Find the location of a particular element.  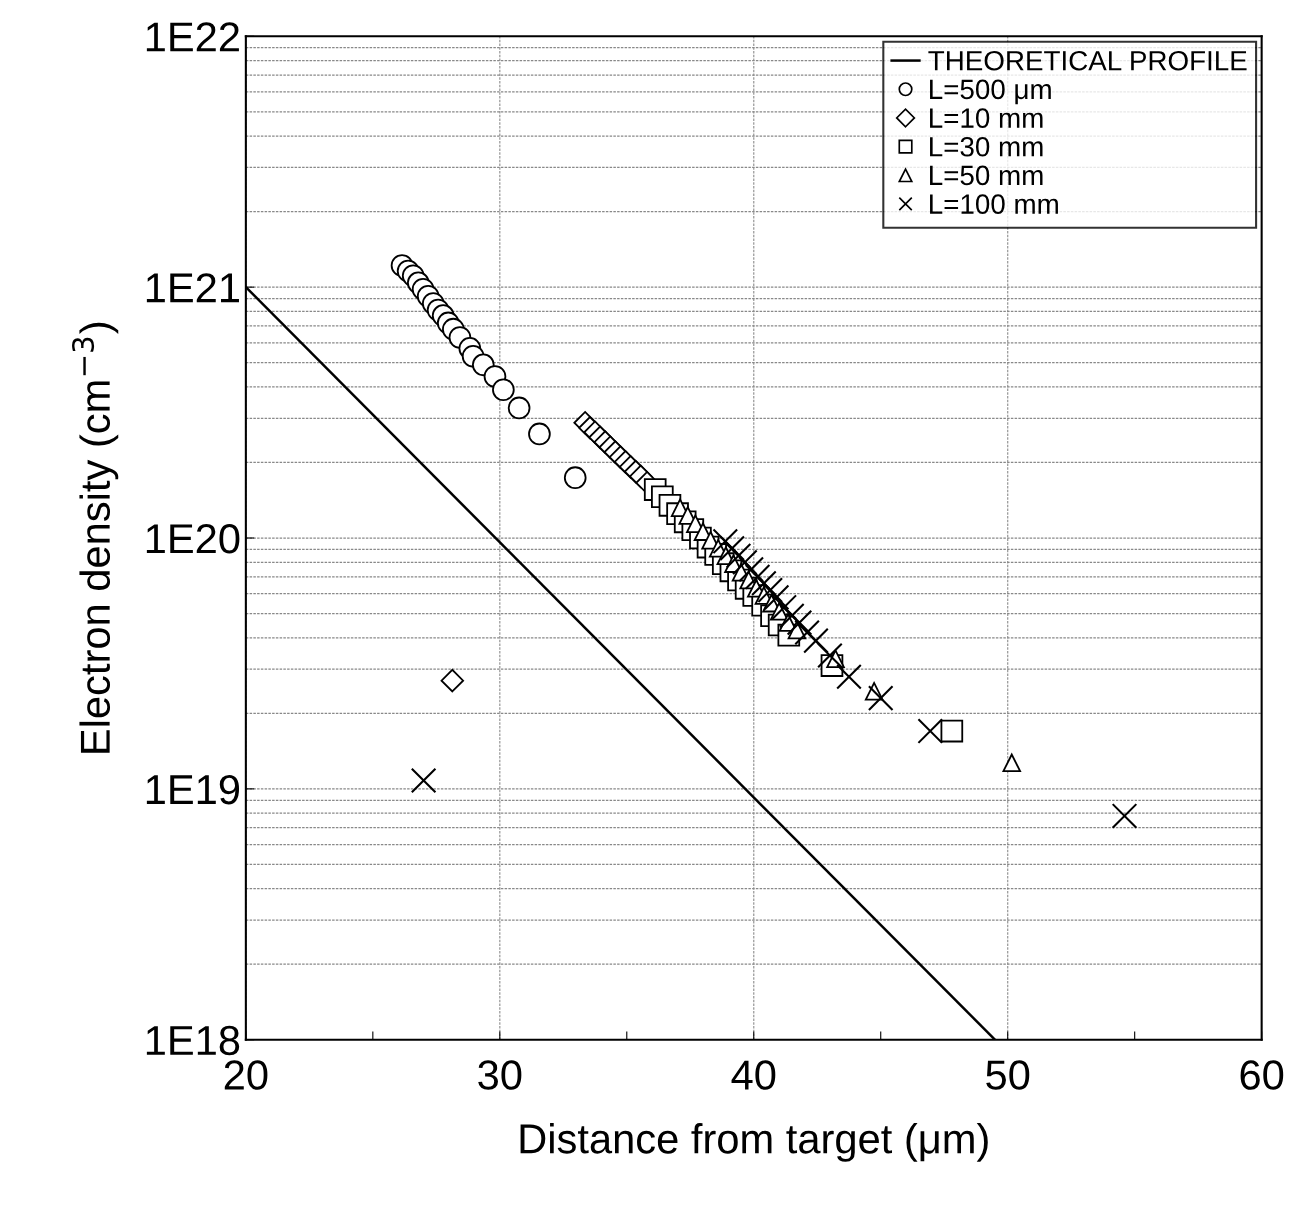

legend-label: L=100 mm is located at coordinates (994, 204).